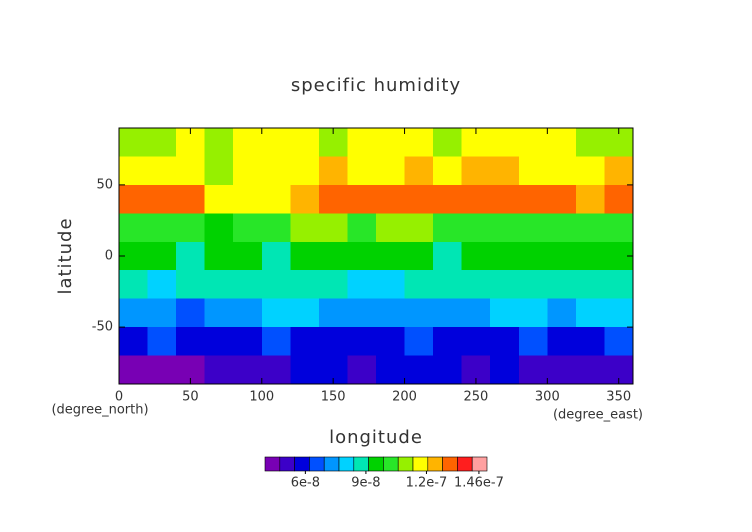 This screenshot has width=752, height=532. What do you see at coordinates (99, 410) in the screenshot?
I see `y-unit: (degree_north)` at bounding box center [99, 410].